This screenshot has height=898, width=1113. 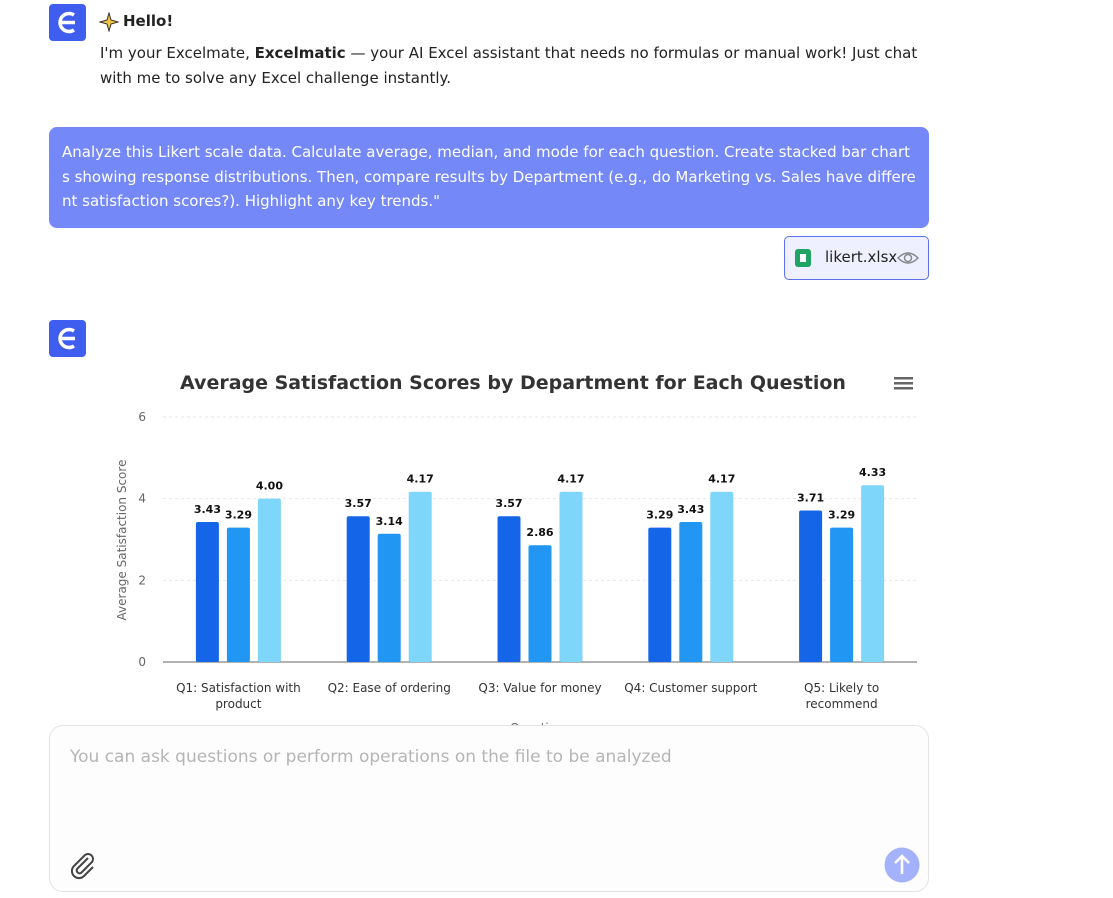 I want to click on y-axis-label: Average Satisfaction Score, so click(x=122, y=540).